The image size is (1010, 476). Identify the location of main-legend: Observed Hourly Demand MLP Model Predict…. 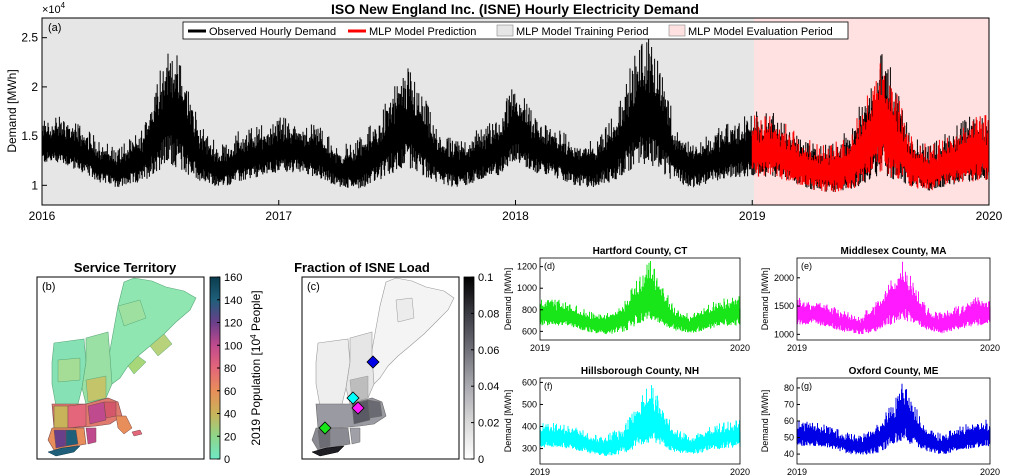
(515, 30).